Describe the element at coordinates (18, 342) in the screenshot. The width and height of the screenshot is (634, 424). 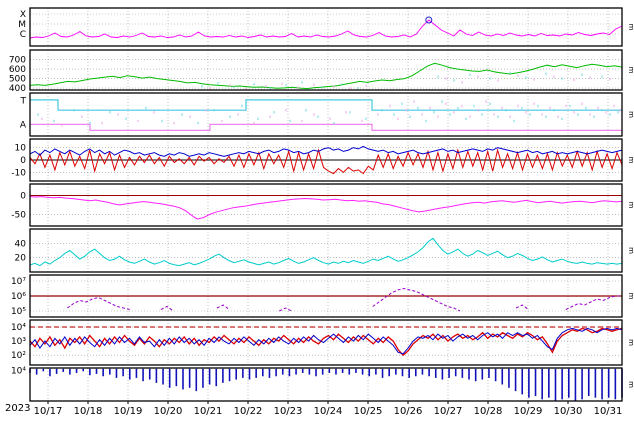
I see `y-tick-label: 10³` at that location.